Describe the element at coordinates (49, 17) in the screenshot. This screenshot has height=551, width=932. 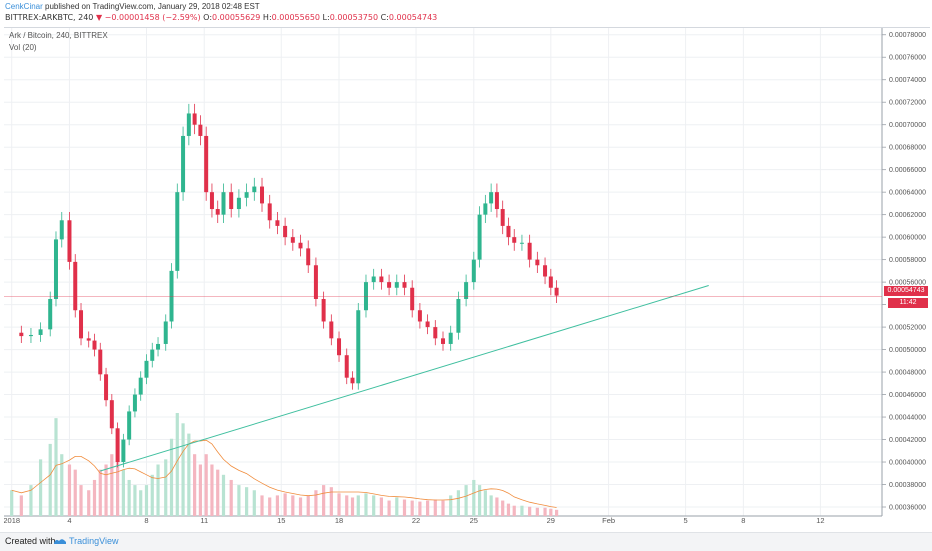
I see `symbol-label: BITTREX:ARKBTC, 240` at that location.